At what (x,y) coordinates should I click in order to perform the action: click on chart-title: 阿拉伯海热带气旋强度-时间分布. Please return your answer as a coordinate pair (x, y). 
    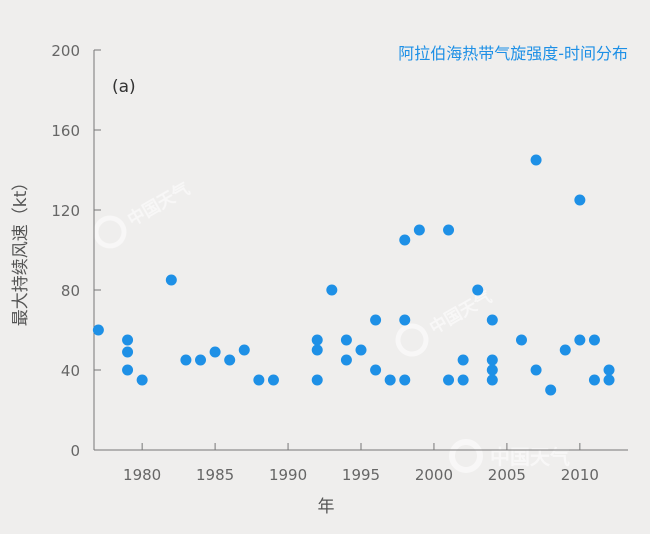
    Looking at the image, I should click on (513, 53).